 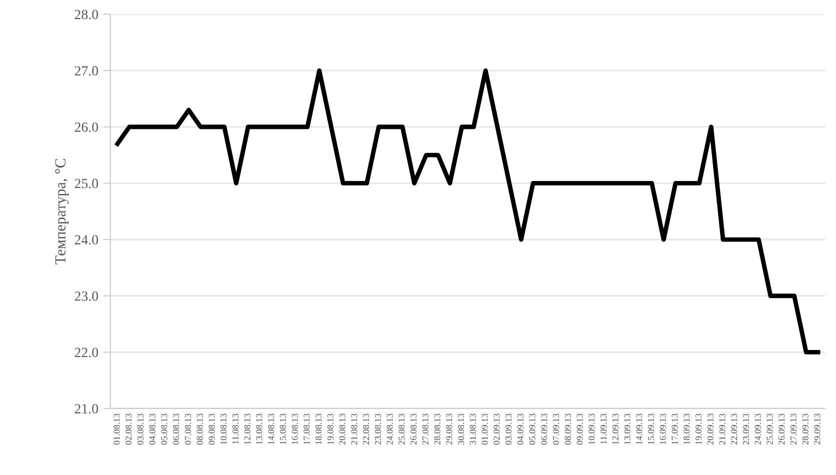 What do you see at coordinates (366, 429) in the screenshot?
I see `x-tick-label: 22.08.13` at bounding box center [366, 429].